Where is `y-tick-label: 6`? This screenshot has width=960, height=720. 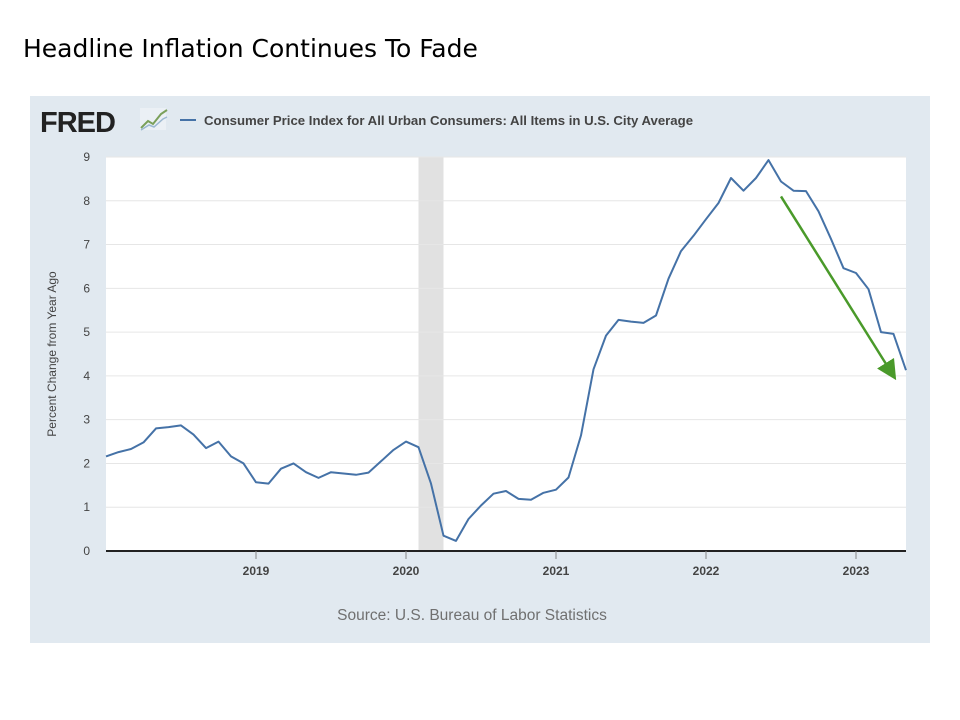 y-tick-label: 6 is located at coordinates (86, 288).